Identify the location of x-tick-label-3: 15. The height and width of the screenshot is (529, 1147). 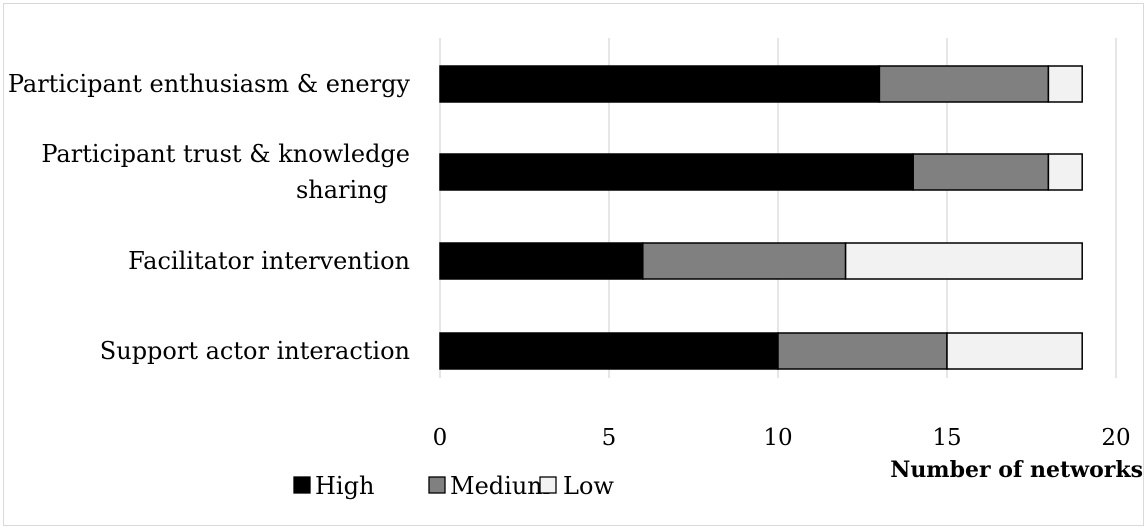
(946, 438).